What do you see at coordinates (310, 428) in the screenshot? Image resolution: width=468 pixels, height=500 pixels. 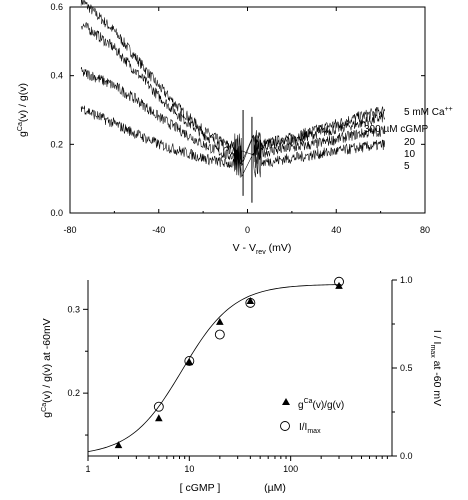 I see `legend-label-imax: I/Imax` at bounding box center [310, 428].